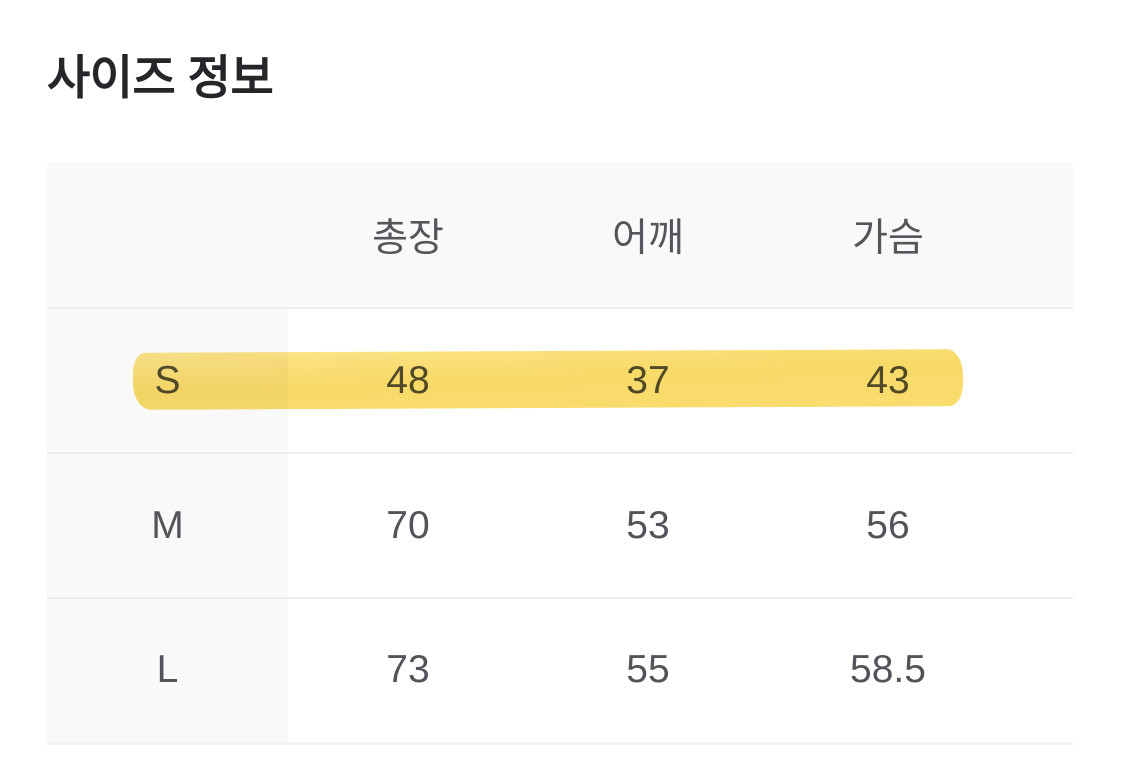  Describe the element at coordinates (167, 381) in the screenshot. I see `size-label-s: S` at that location.